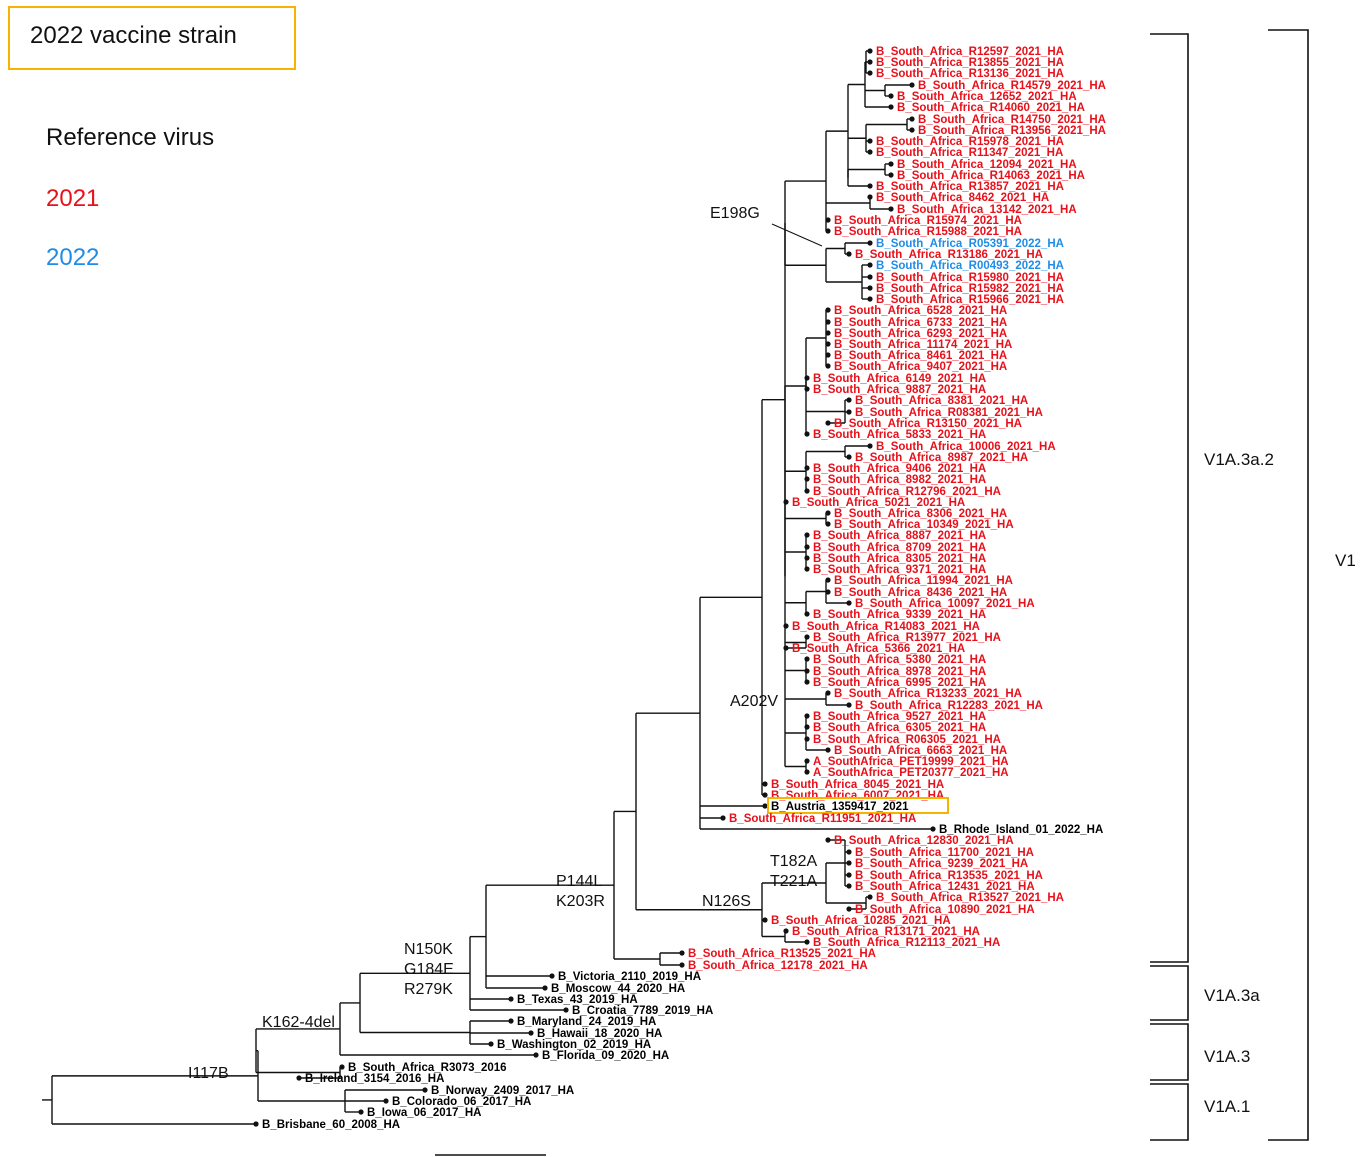 This screenshot has height=1157, width=1369. What do you see at coordinates (970, 278) in the screenshot?
I see `taxon-label: B_South_Africa_R15980_2021_HA` at bounding box center [970, 278].